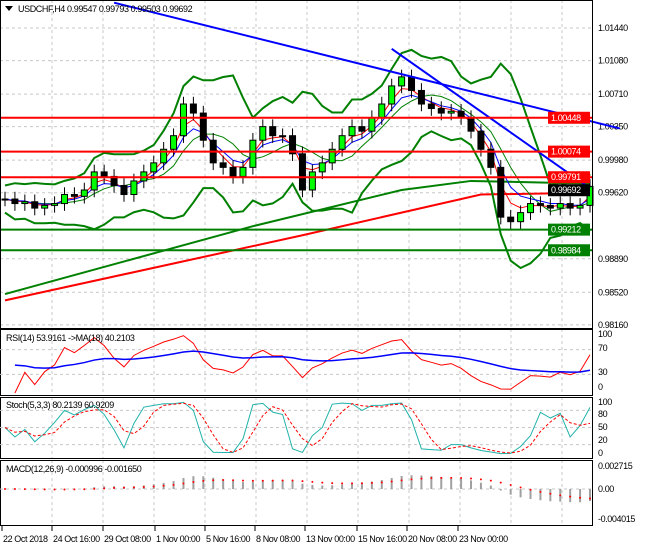 The width and height of the screenshot is (660, 550). I want to click on stoch-tick: 100, so click(605, 402).